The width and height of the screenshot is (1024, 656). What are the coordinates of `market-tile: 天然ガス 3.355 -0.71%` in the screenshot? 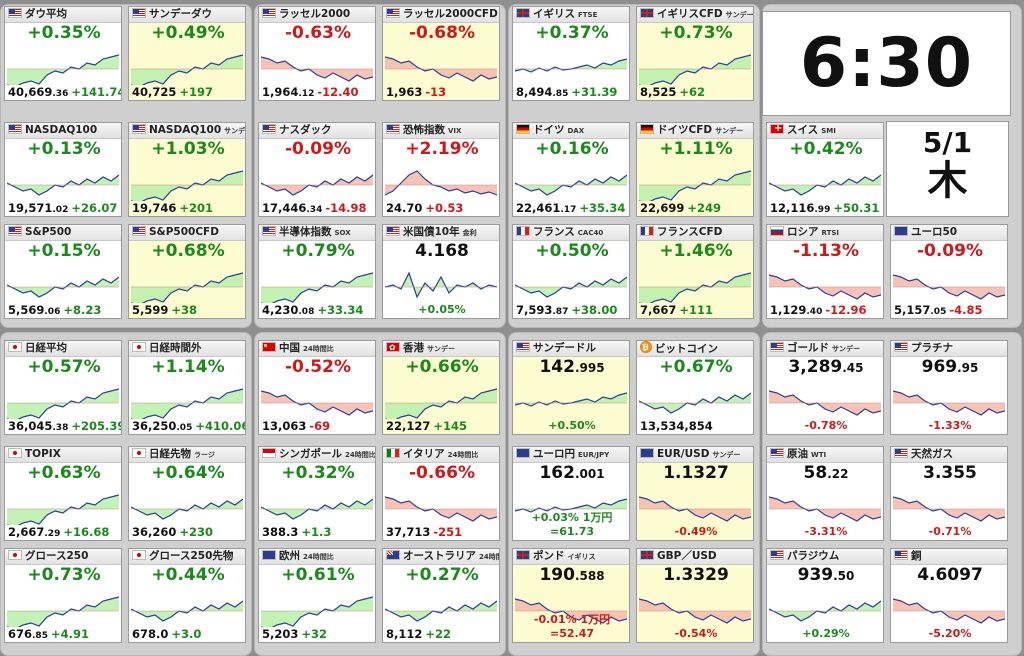 It's located at (949, 493).